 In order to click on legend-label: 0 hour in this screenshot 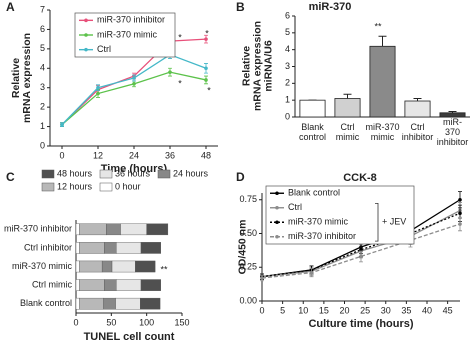, I will do `click(128, 186)`.